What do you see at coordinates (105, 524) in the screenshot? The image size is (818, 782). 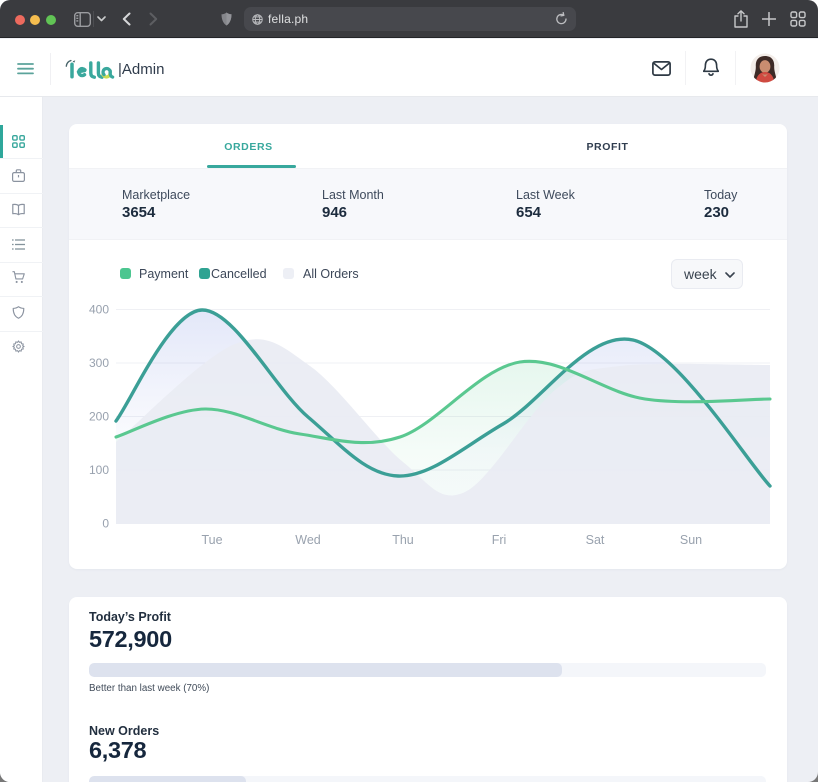 I see `svg-text: 0` at bounding box center [105, 524].